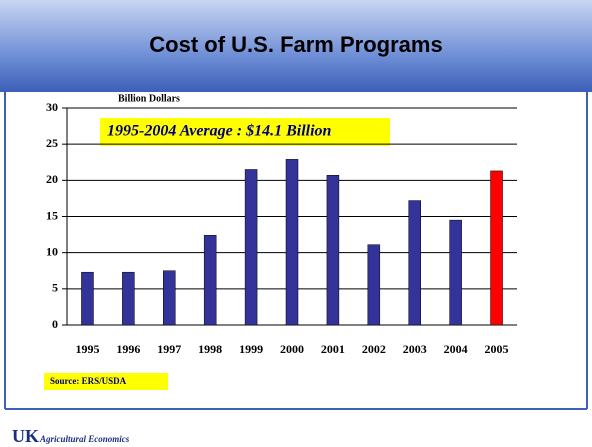 The height and width of the screenshot is (447, 592). I want to click on source-box, so click(106, 381).